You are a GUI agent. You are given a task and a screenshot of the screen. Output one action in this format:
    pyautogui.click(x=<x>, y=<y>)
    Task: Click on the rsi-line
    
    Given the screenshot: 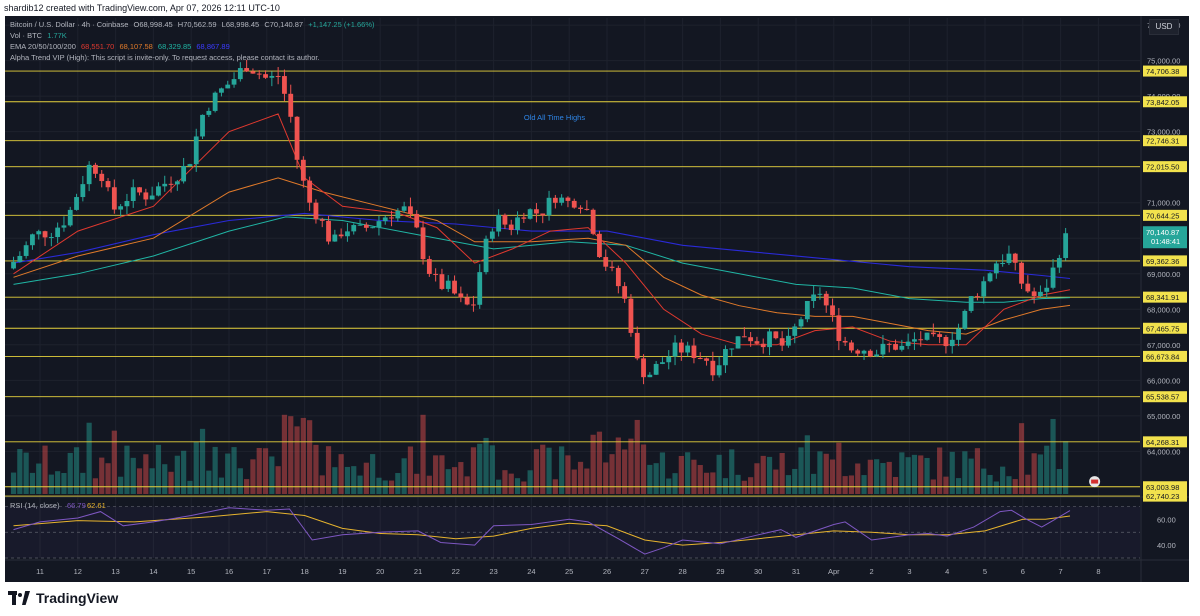 What is the action you would take?
    pyautogui.click(x=542, y=531)
    